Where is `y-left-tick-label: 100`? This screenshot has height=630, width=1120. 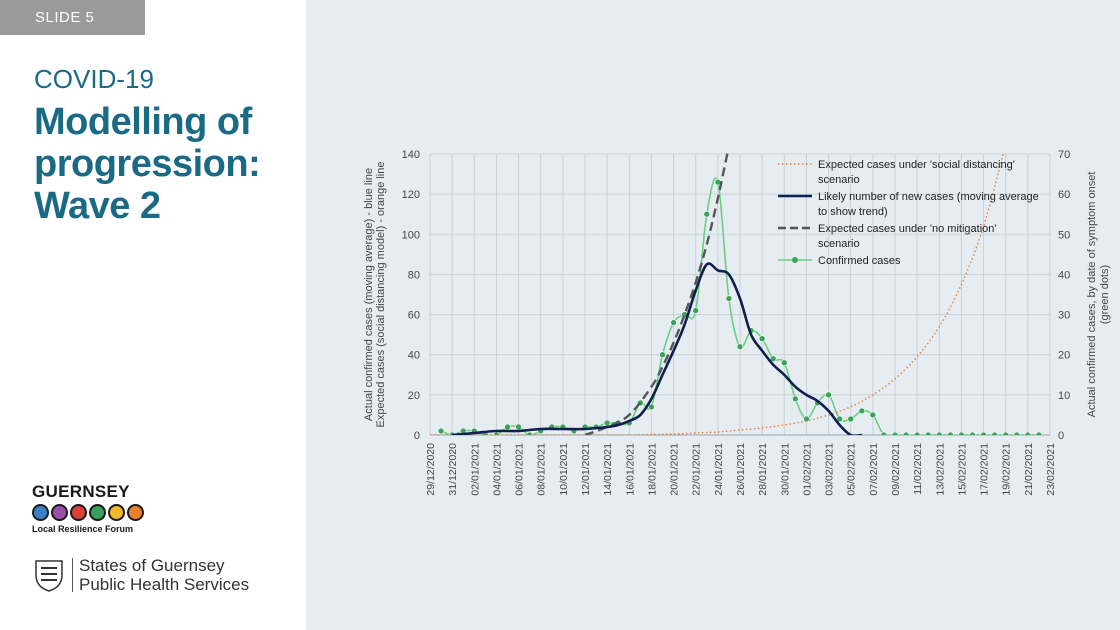 y-left-tick-label: 100 is located at coordinates (411, 235).